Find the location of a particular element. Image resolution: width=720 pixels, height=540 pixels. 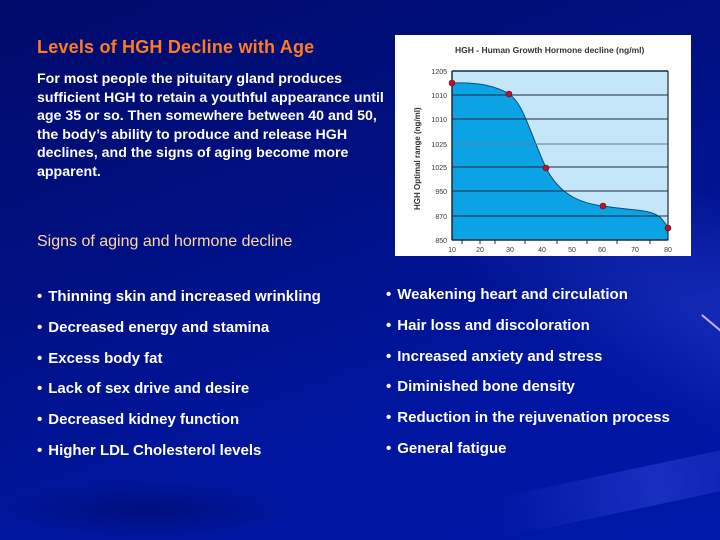

list-item-text: Increased anxiety and stress is located at coordinates (500, 356).